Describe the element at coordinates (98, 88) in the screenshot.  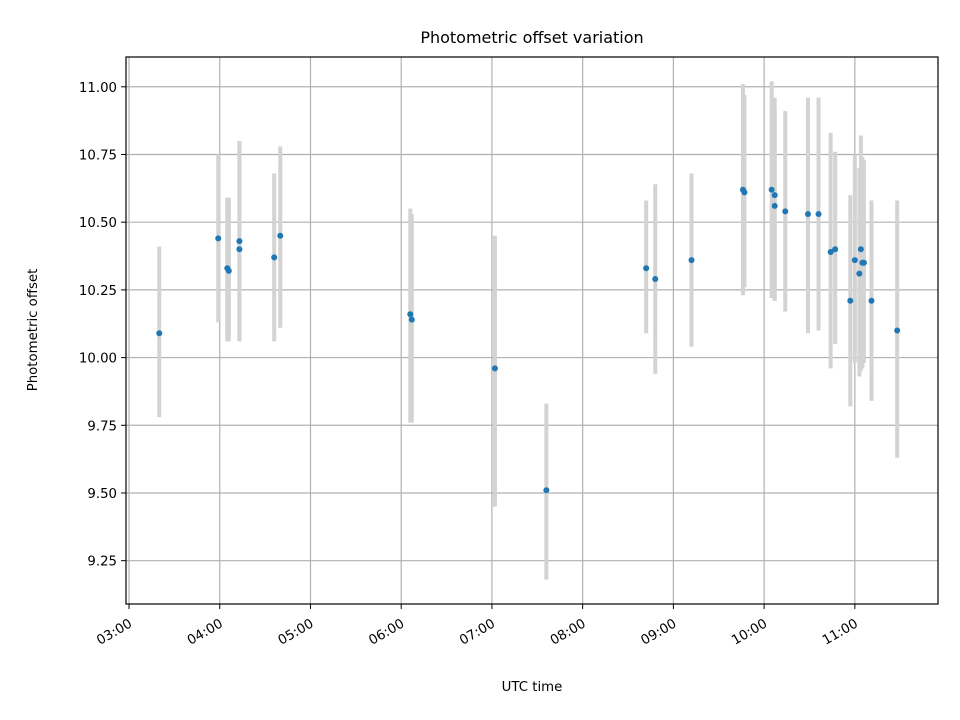
I see `y-tick-label: 11.00` at that location.